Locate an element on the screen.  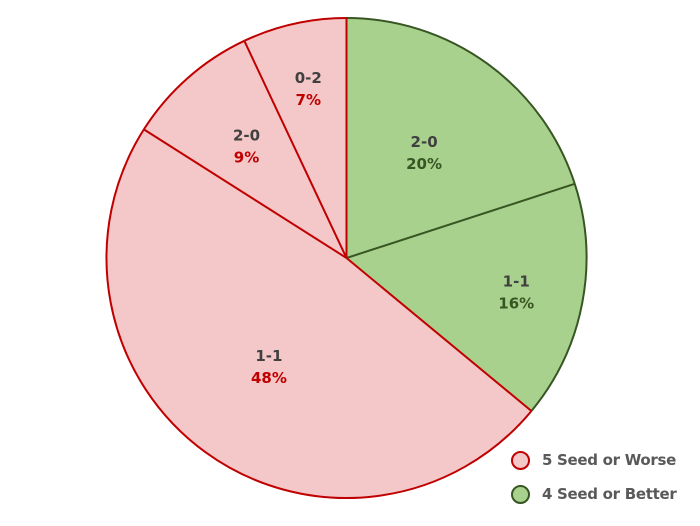
pie-slice-2-0-20% is located at coordinates (460, 138).